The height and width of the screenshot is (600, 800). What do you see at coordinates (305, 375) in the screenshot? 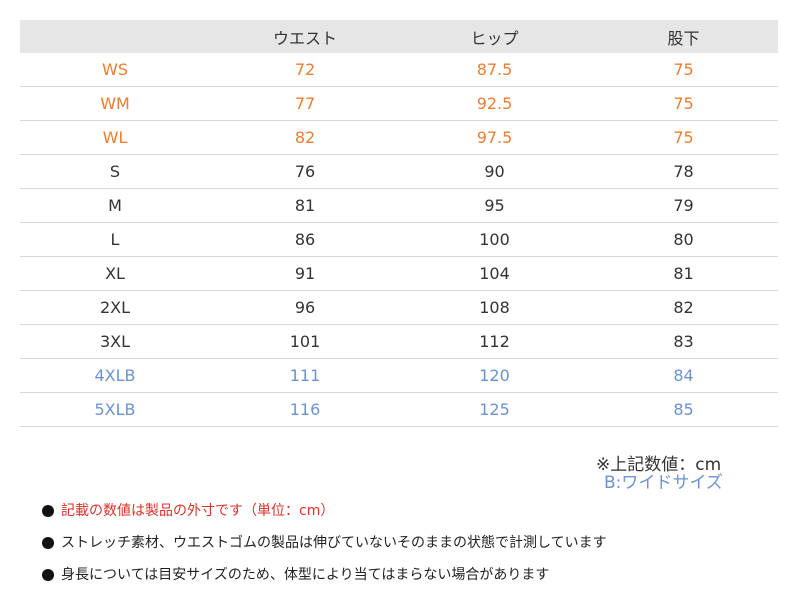
I see `waist-cell: 111` at bounding box center [305, 375].